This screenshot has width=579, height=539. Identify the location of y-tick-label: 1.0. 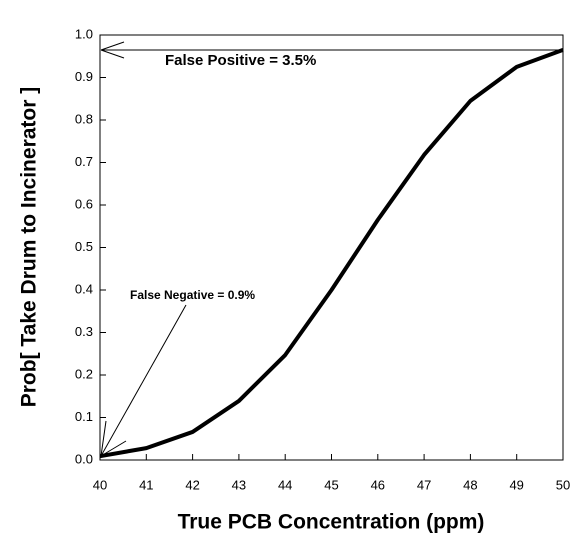
(84, 33).